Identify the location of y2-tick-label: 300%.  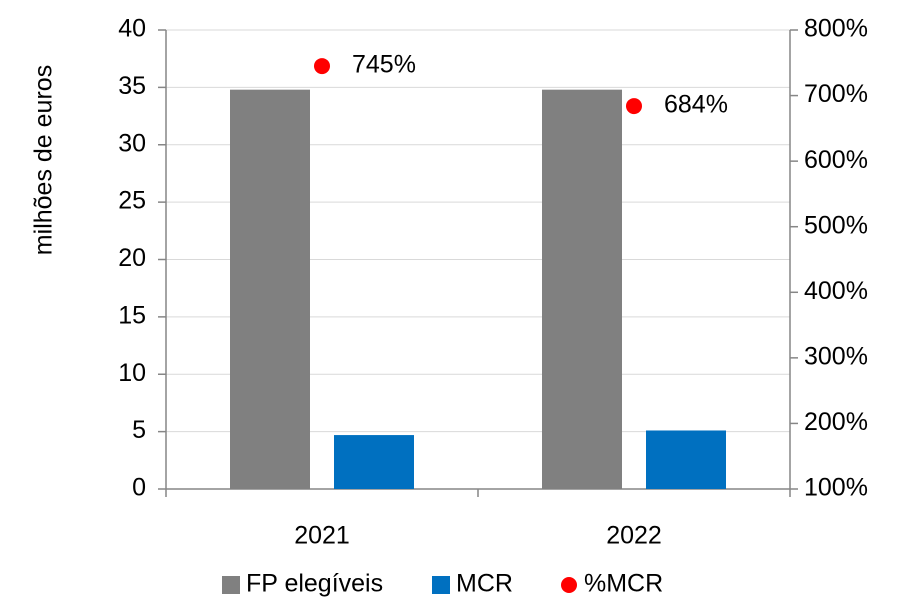
(836, 356).